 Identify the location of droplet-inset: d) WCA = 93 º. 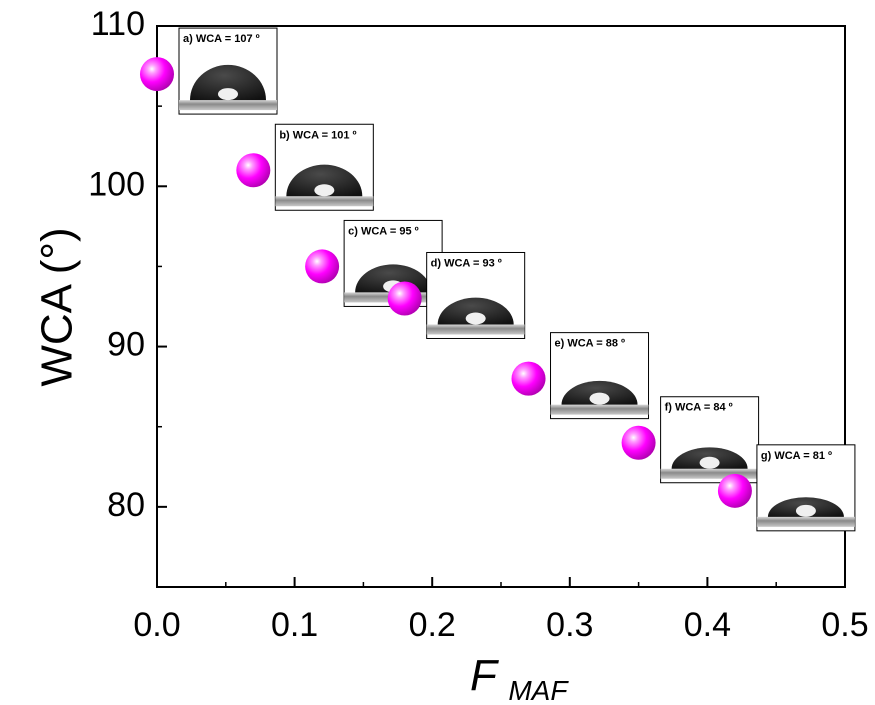
(476, 295).